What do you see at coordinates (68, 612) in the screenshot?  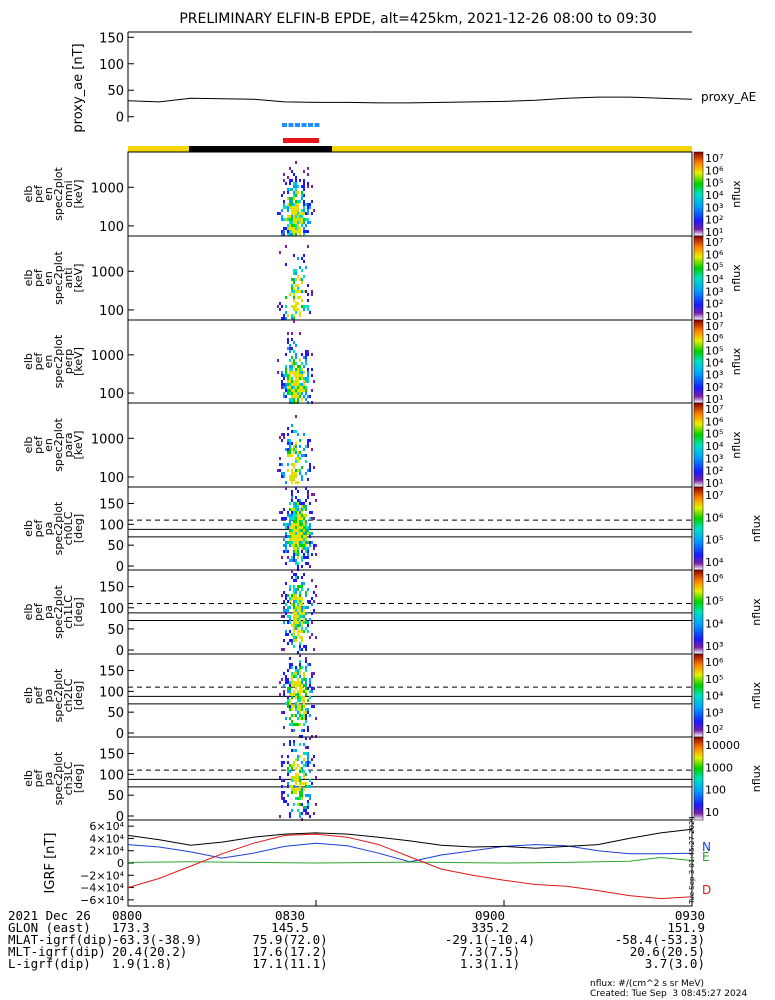 I see `pa-panel-ylabel: ch1LC` at bounding box center [68, 612].